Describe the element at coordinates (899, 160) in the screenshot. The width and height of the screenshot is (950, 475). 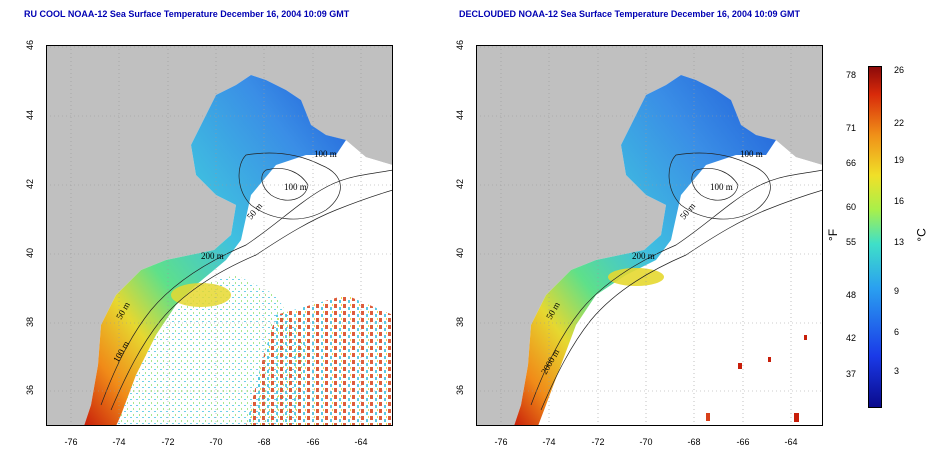
I see `celsius-tick-label: 19` at that location.